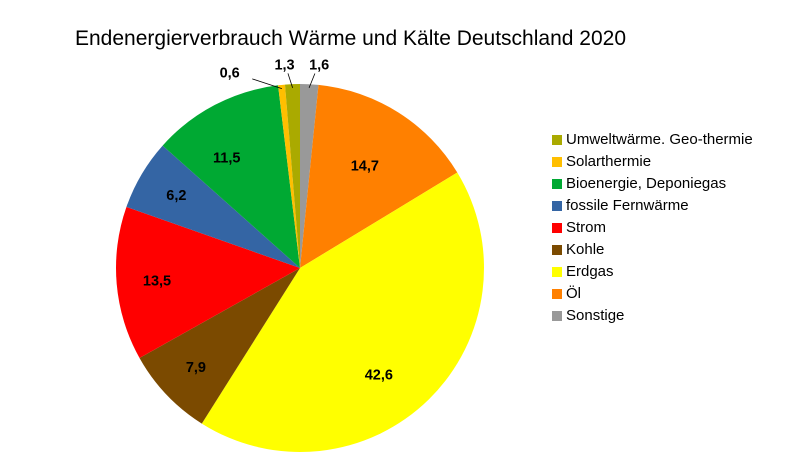 The width and height of the screenshot is (800, 463). I want to click on legend-label: Umweltwärme. Geo-thermie, so click(659, 139).